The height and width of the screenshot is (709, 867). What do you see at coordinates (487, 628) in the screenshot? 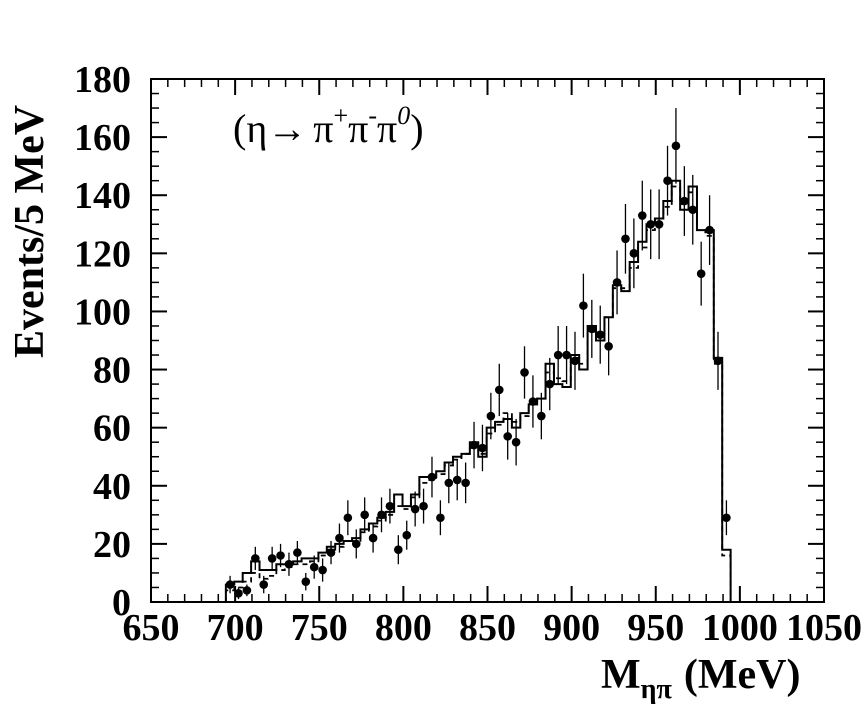
I see `x-tick-label: 850` at bounding box center [487, 628].